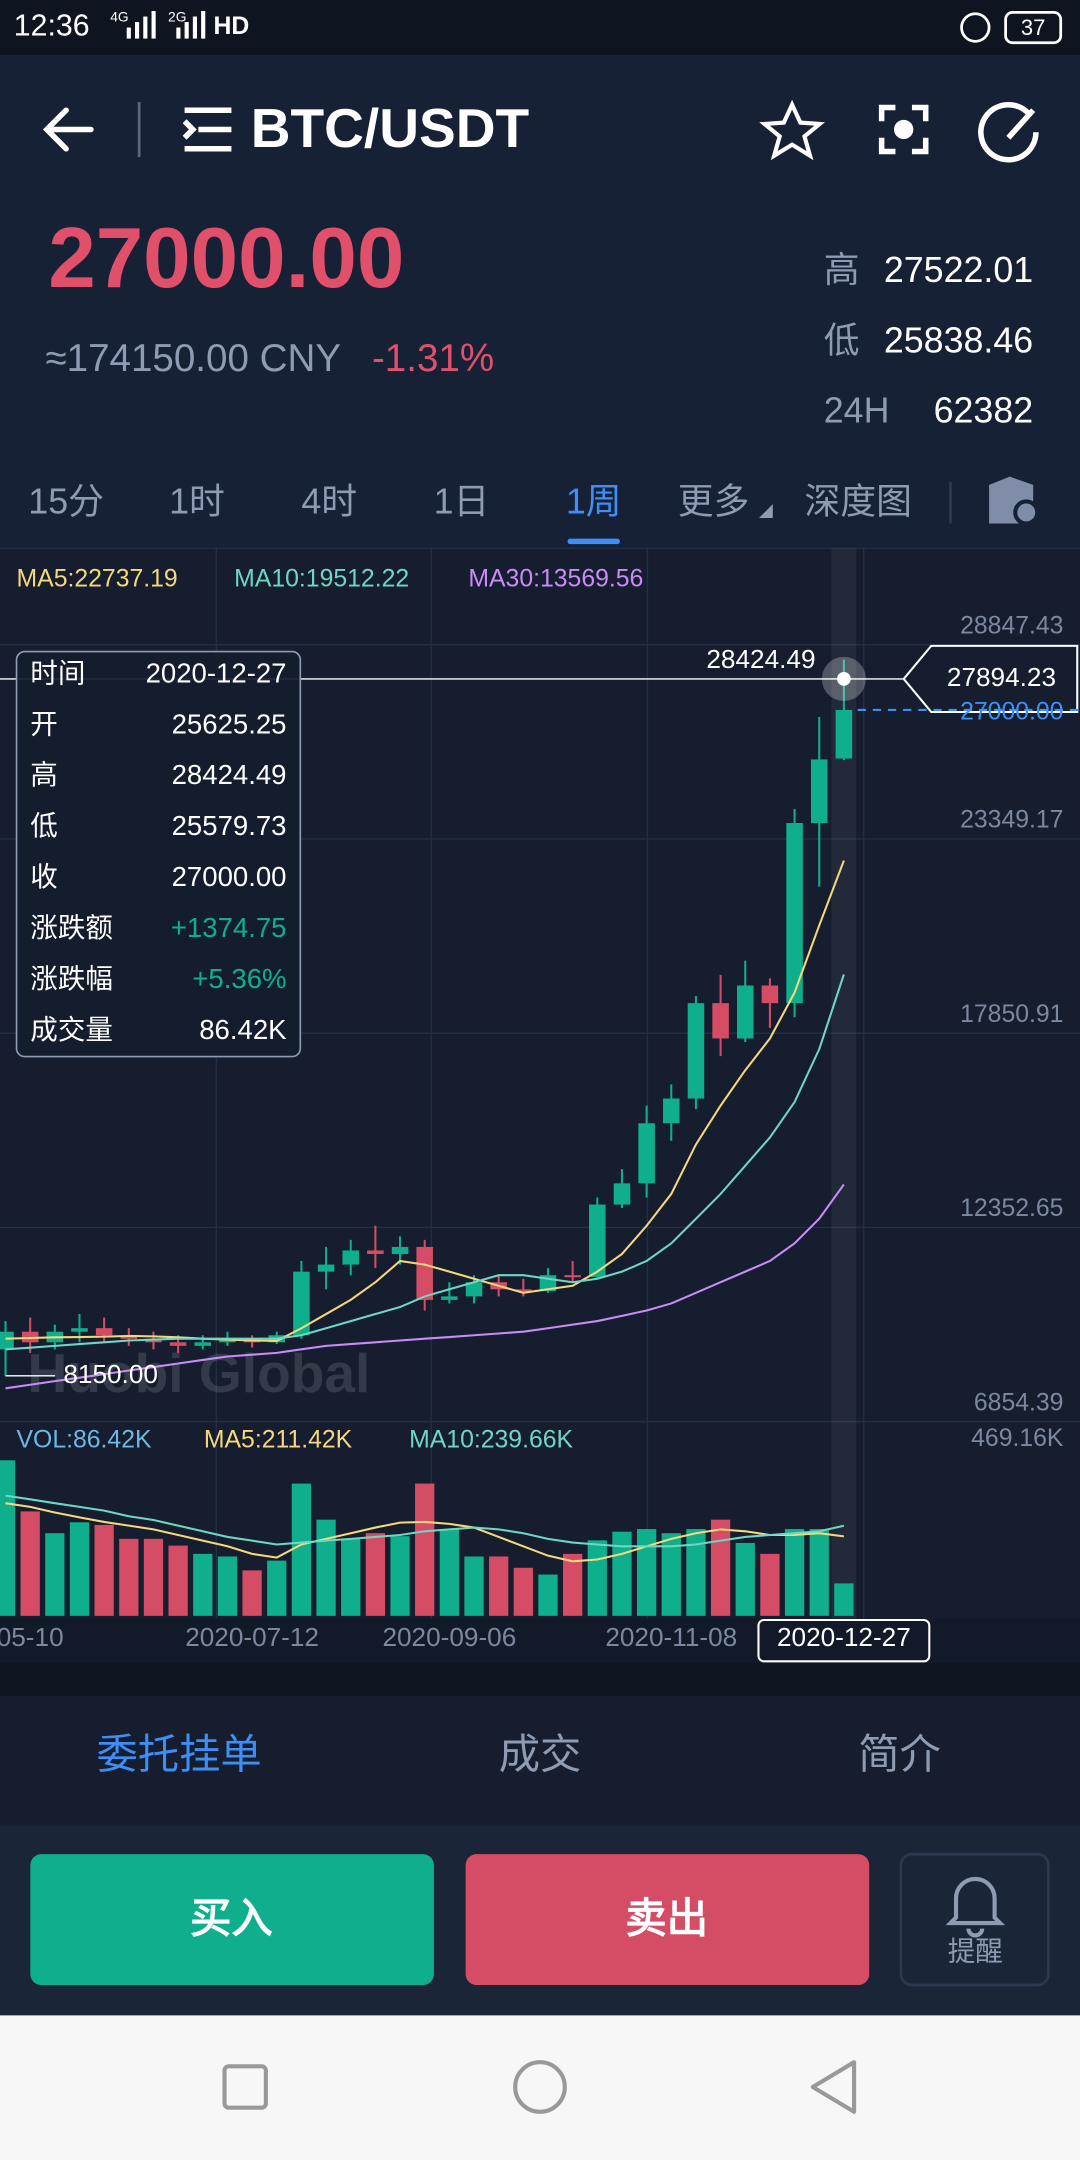  I want to click on tooltip-key: 高, so click(44, 774).